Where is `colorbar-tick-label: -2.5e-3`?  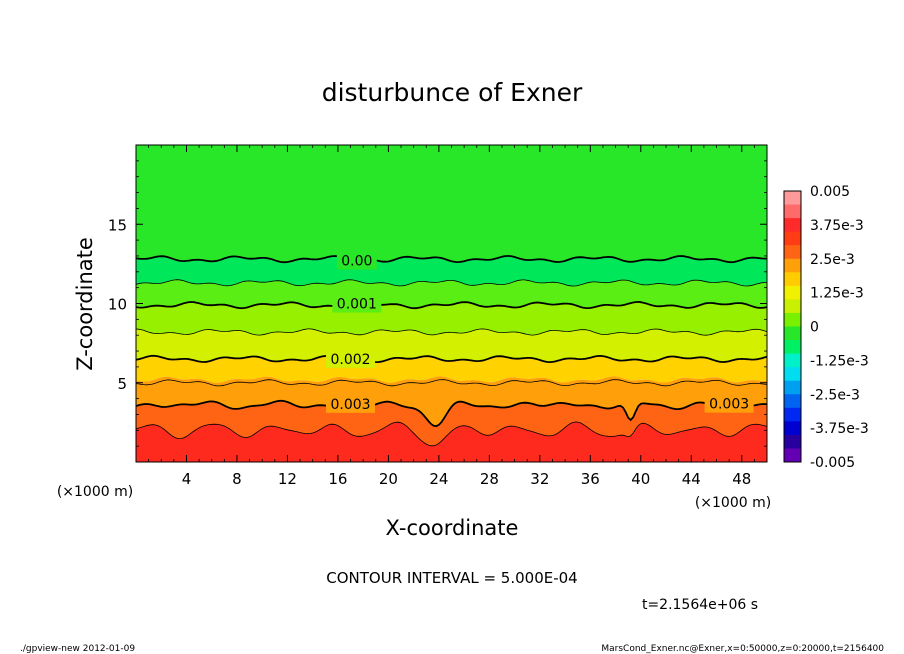
colorbar-tick-label: -2.5e-3 is located at coordinates (835, 395).